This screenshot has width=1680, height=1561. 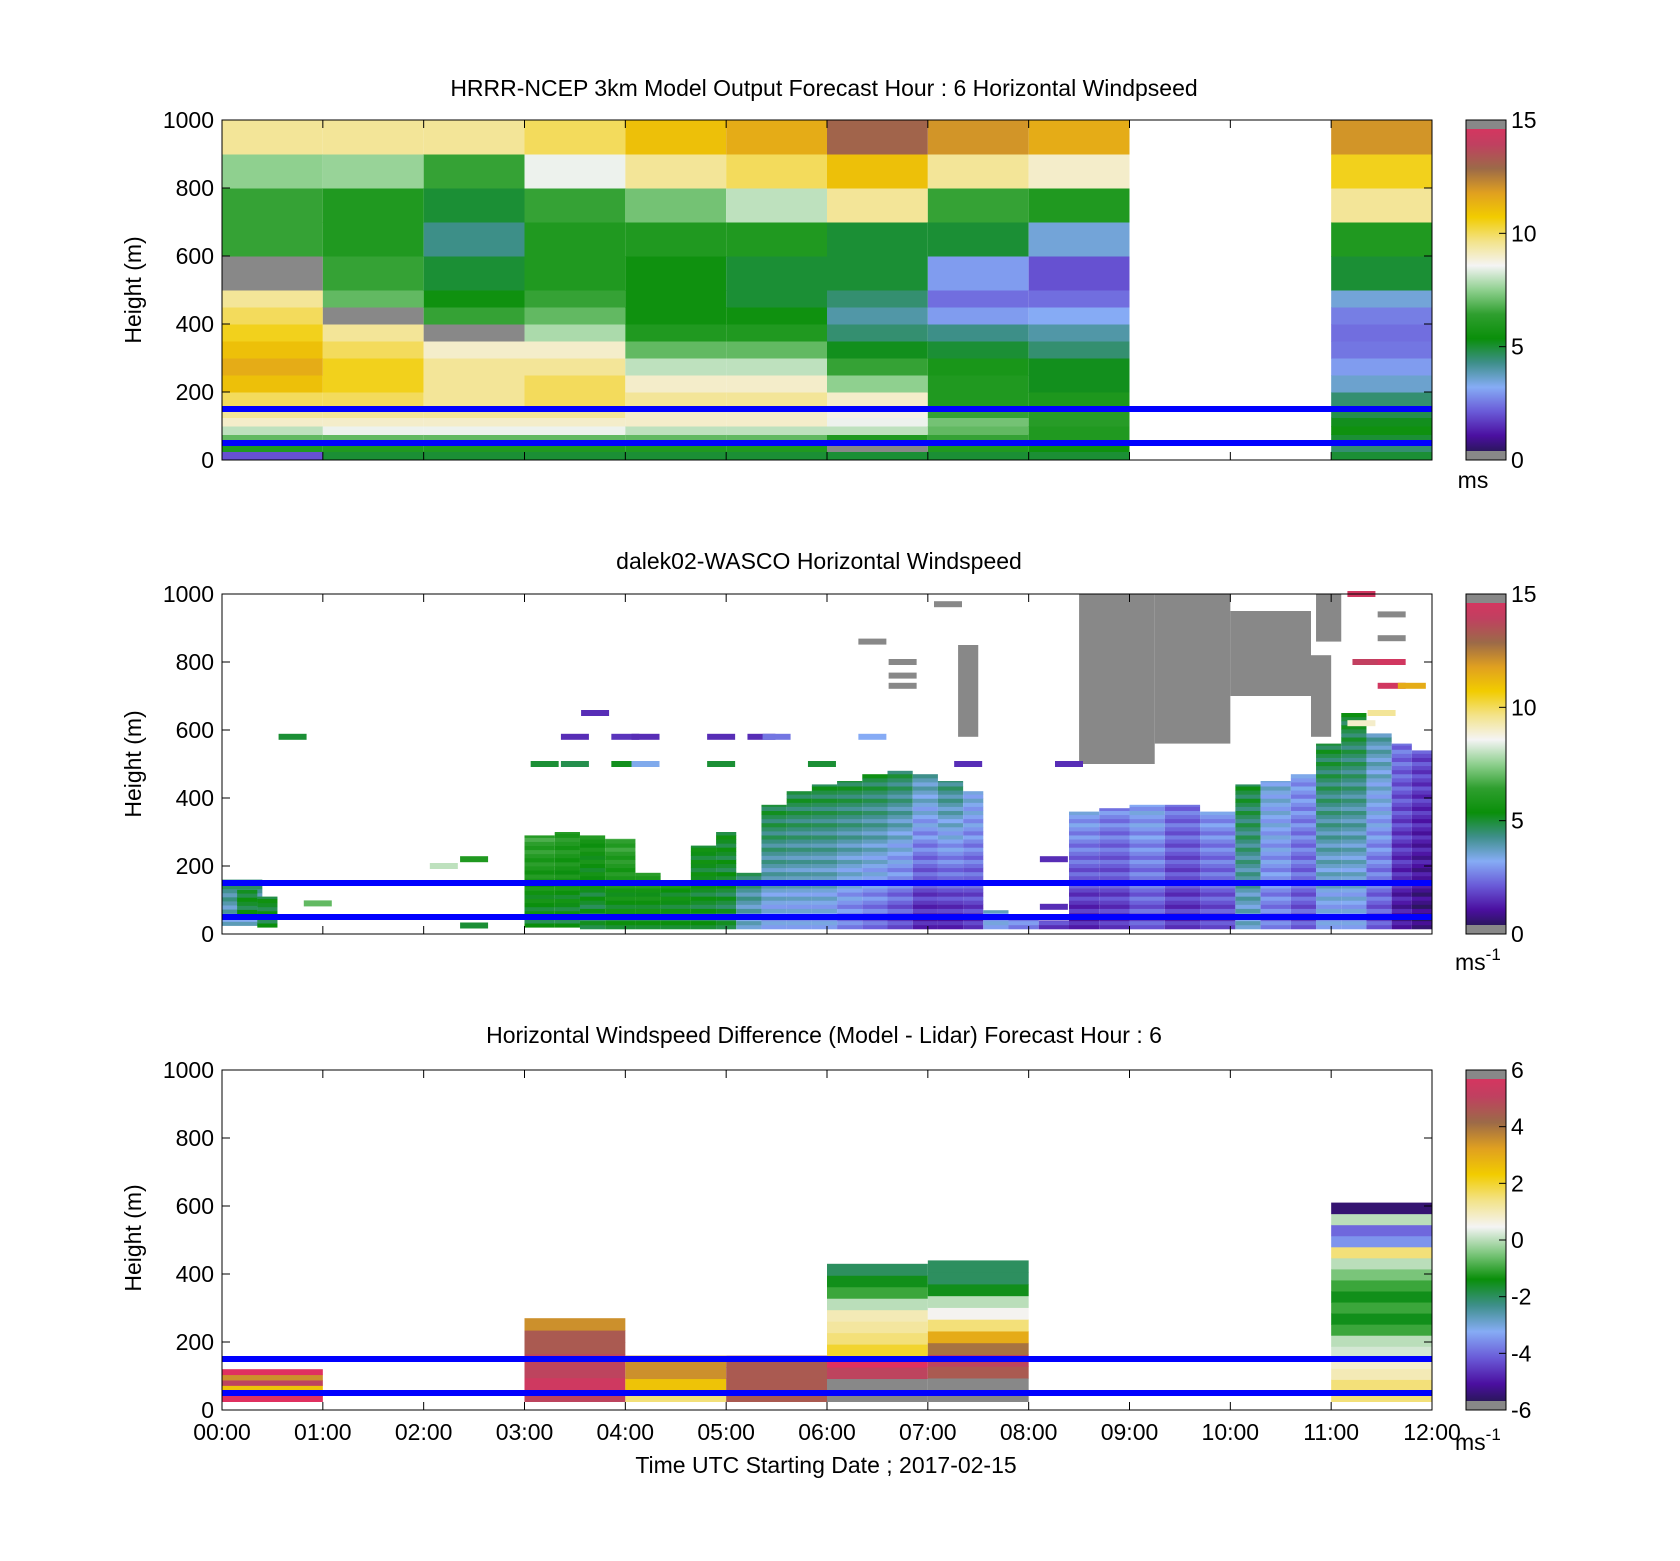 What do you see at coordinates (1524, 120) in the screenshot?
I see `colorbar-tick-label: 15` at bounding box center [1524, 120].